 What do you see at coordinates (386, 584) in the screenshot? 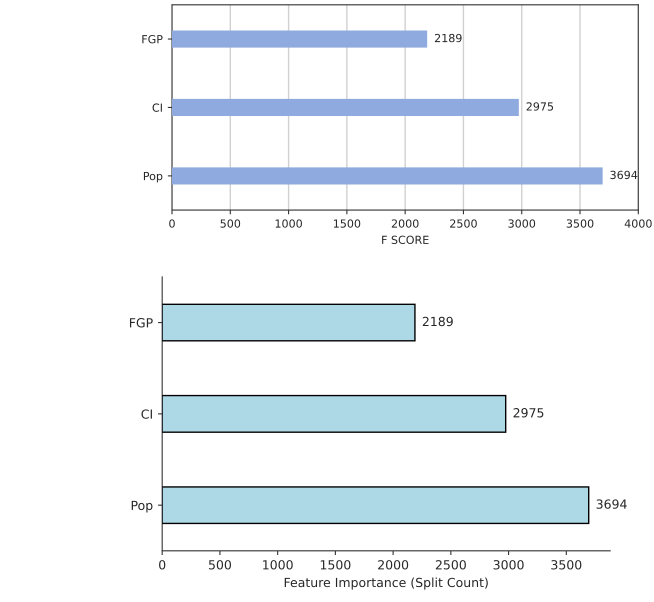
I see `x-axis-title: Feature Importance (Split Count)` at bounding box center [386, 584].